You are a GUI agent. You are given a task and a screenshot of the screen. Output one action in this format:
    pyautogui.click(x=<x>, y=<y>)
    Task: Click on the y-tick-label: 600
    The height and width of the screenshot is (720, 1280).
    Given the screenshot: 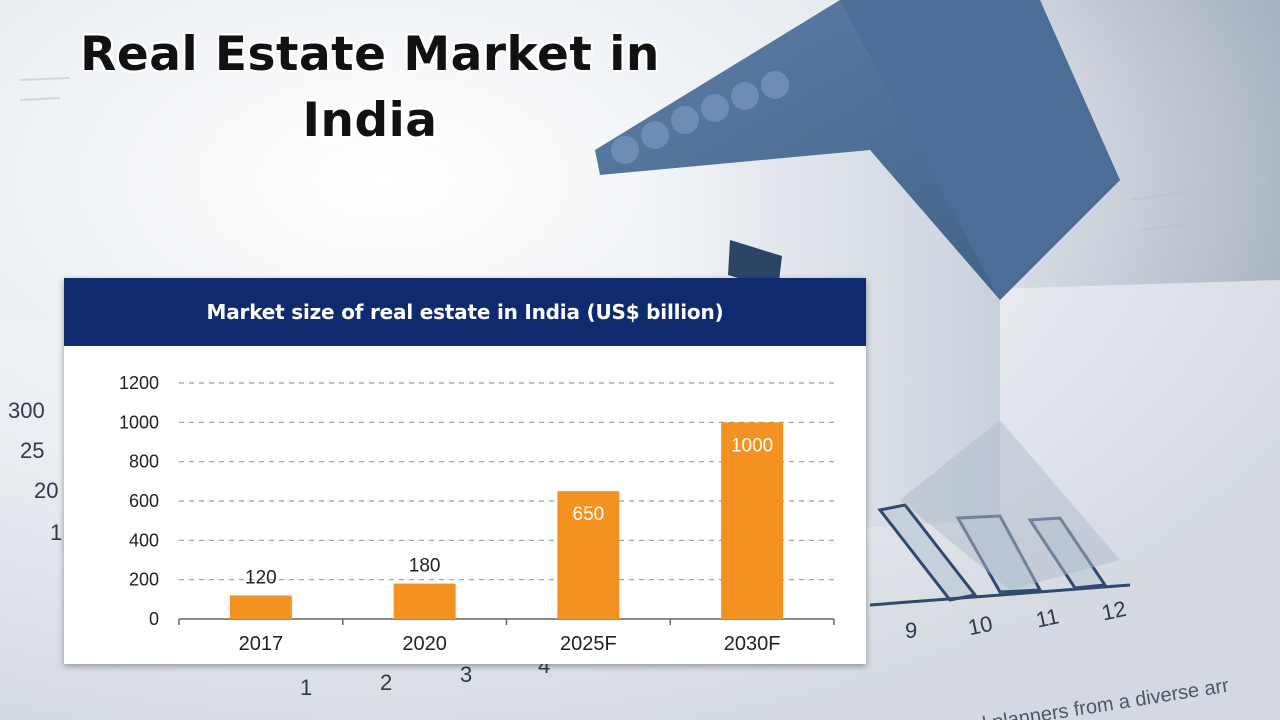 What is the action you would take?
    pyautogui.click(x=144, y=501)
    